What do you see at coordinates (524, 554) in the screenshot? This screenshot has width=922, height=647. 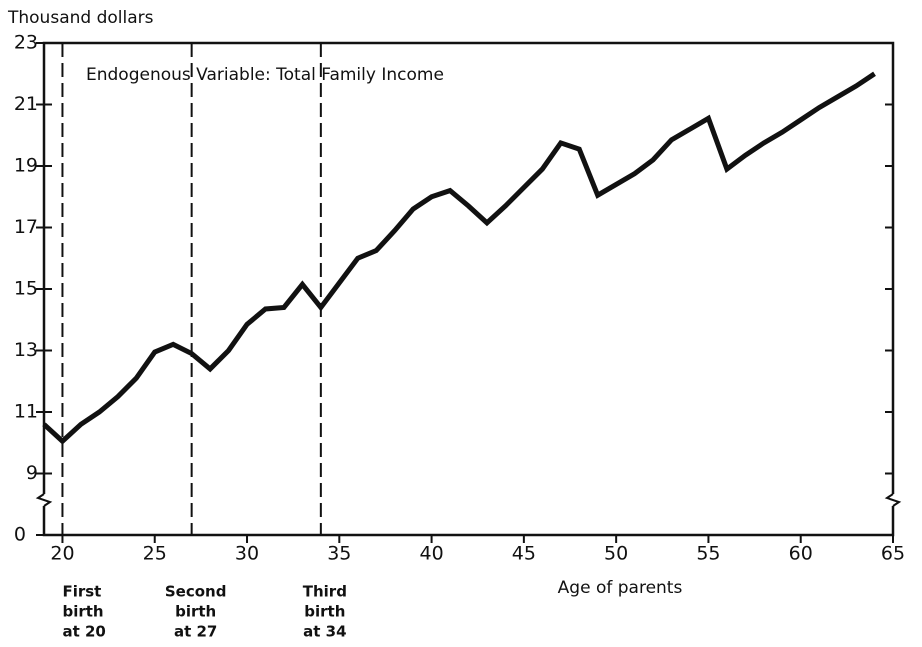 I see `x-tick-label: 45` at bounding box center [524, 554].